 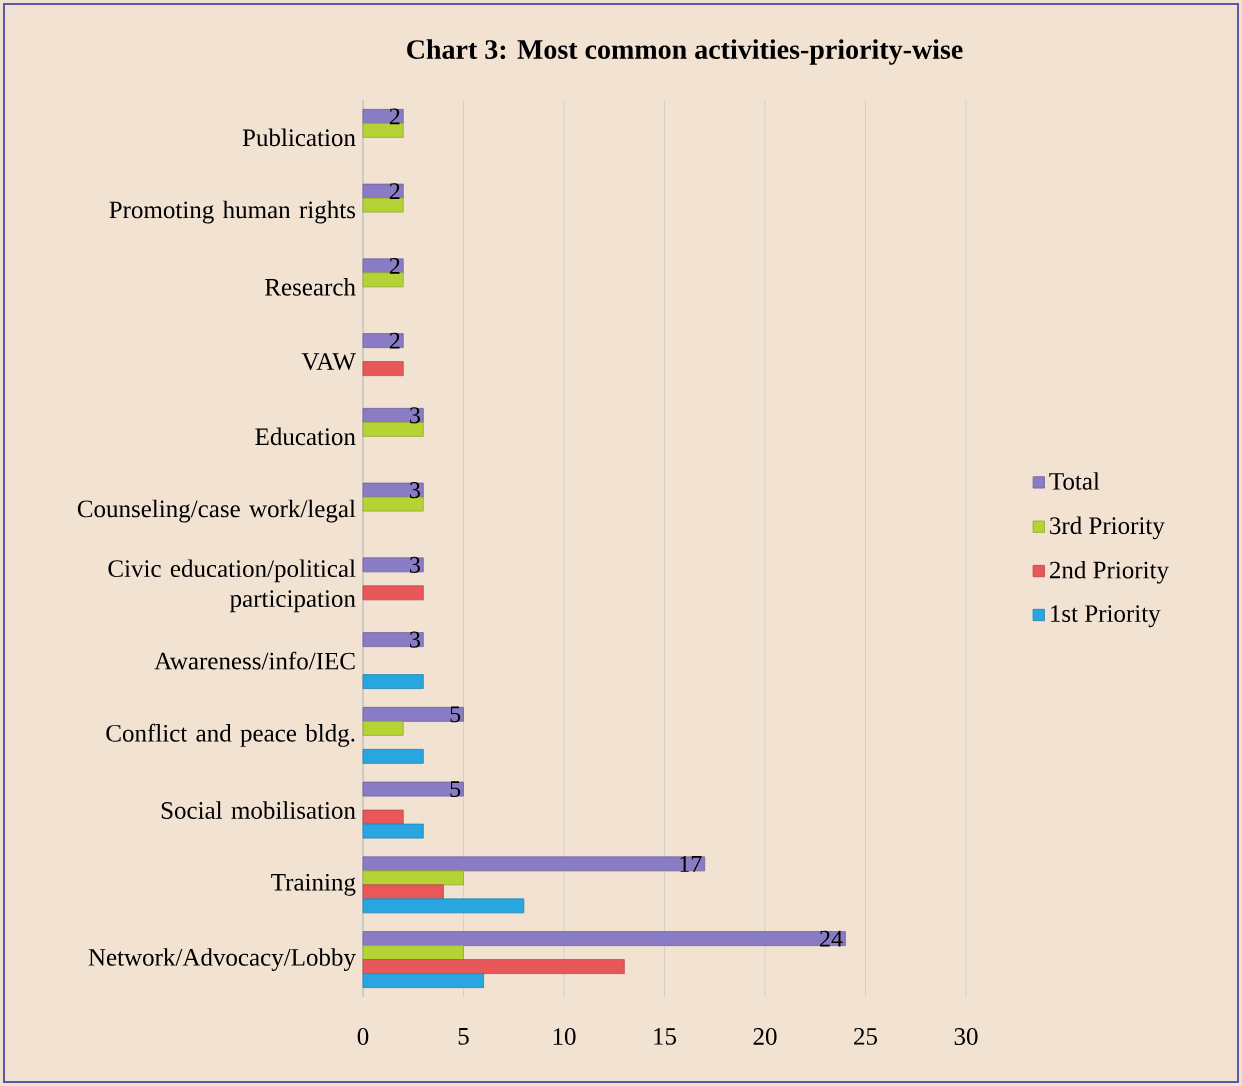 What do you see at coordinates (665, 1036) in the screenshot?
I see `x-tick-label: 15` at bounding box center [665, 1036].